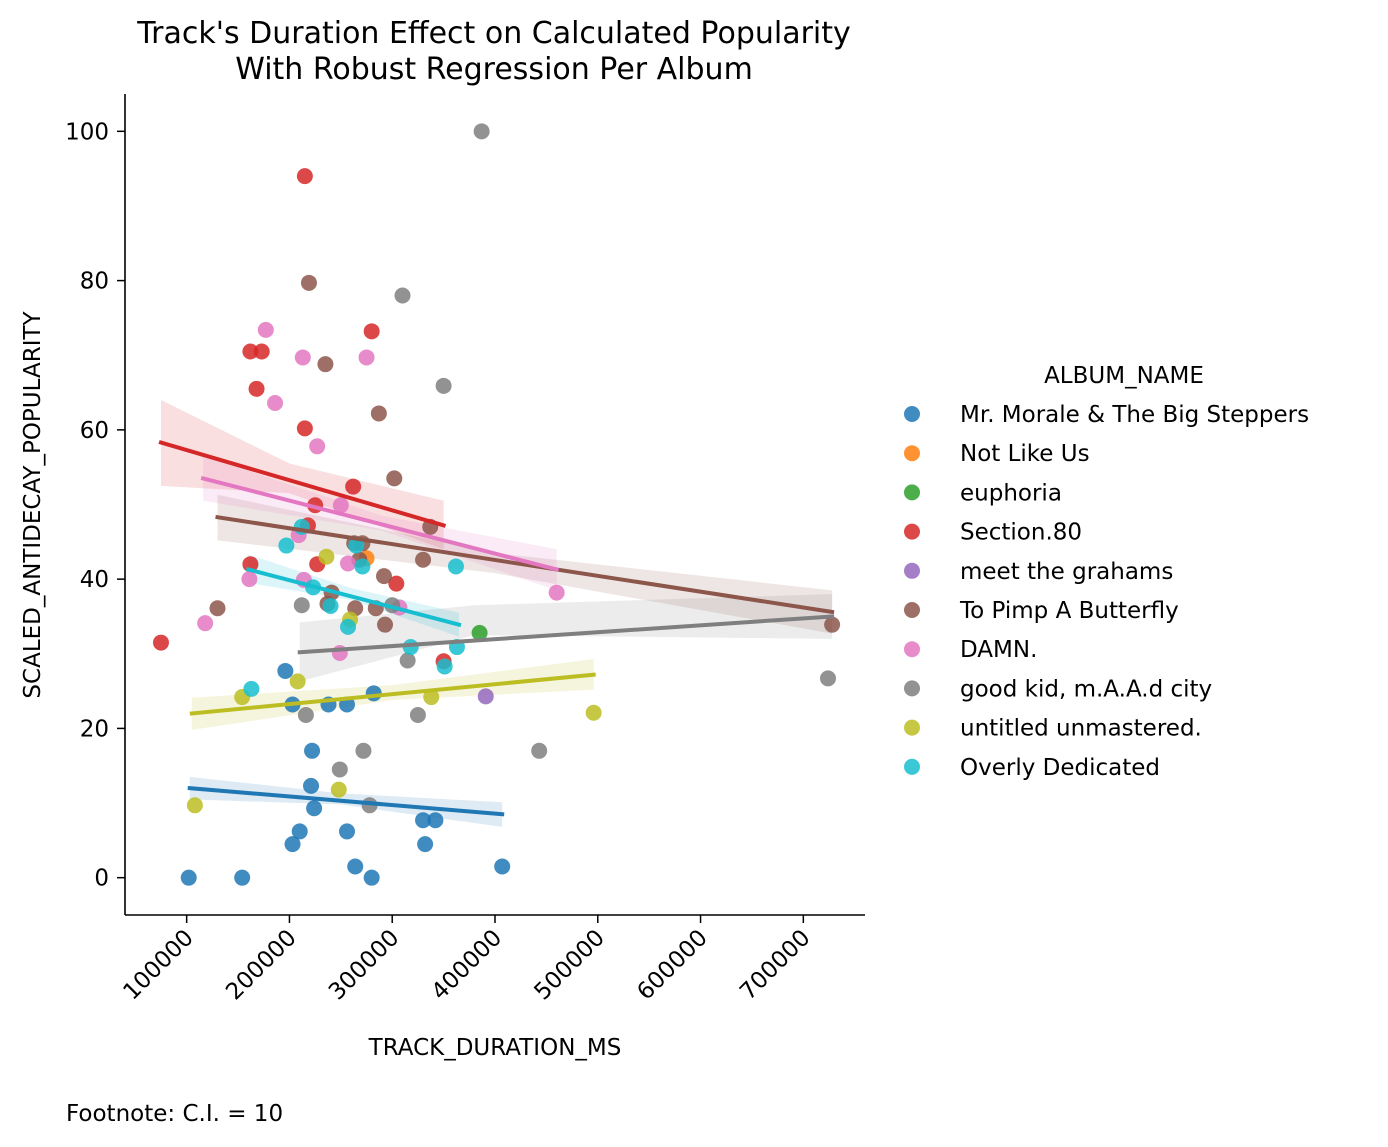  I want to click on legend-title: ALBUM_NAME, so click(1124, 376).